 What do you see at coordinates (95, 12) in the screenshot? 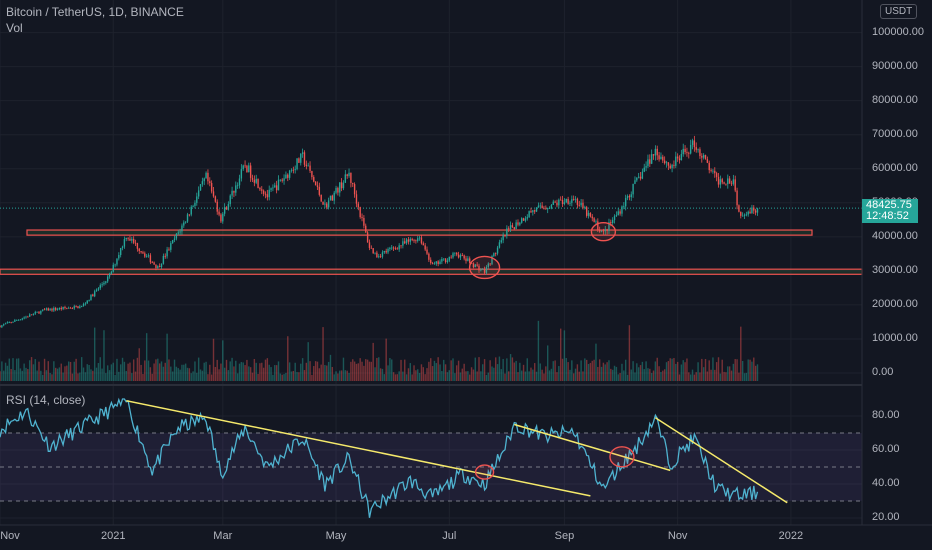
I see `symbol-title: Bitcoin / TetherUS, 1D, BINANCE` at bounding box center [95, 12].